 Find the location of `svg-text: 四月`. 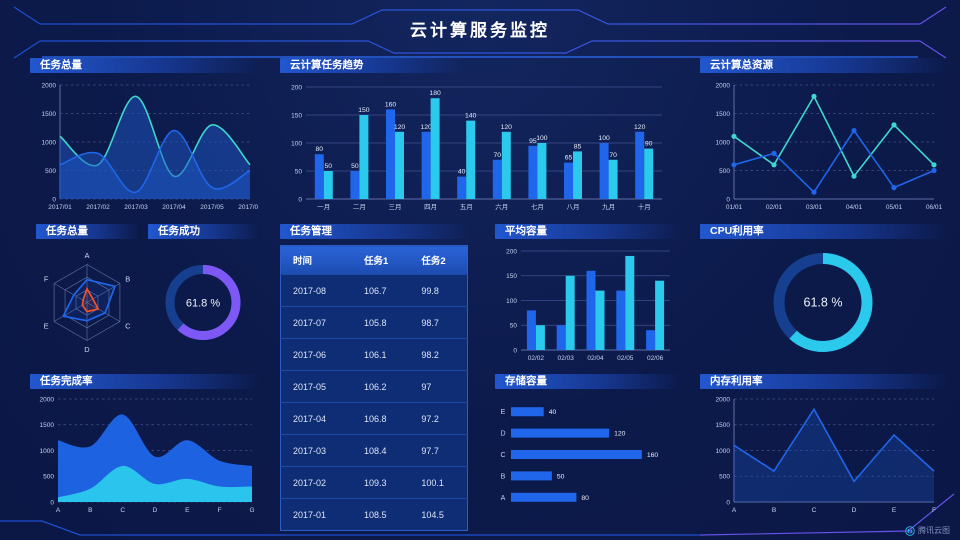

svg-text: 四月 is located at coordinates (430, 207).